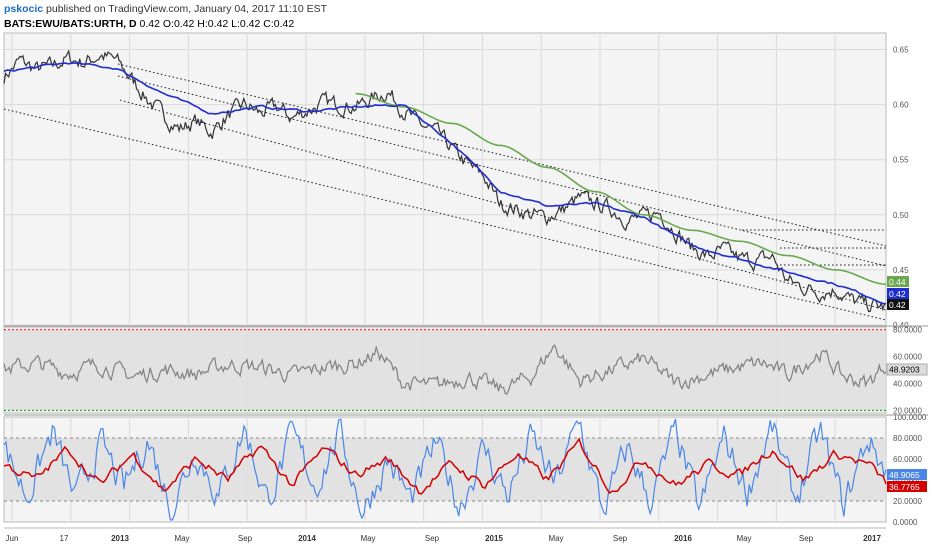 The image size is (932, 550). I want to click on stoch-badge-label: 48.9065, so click(904, 475).